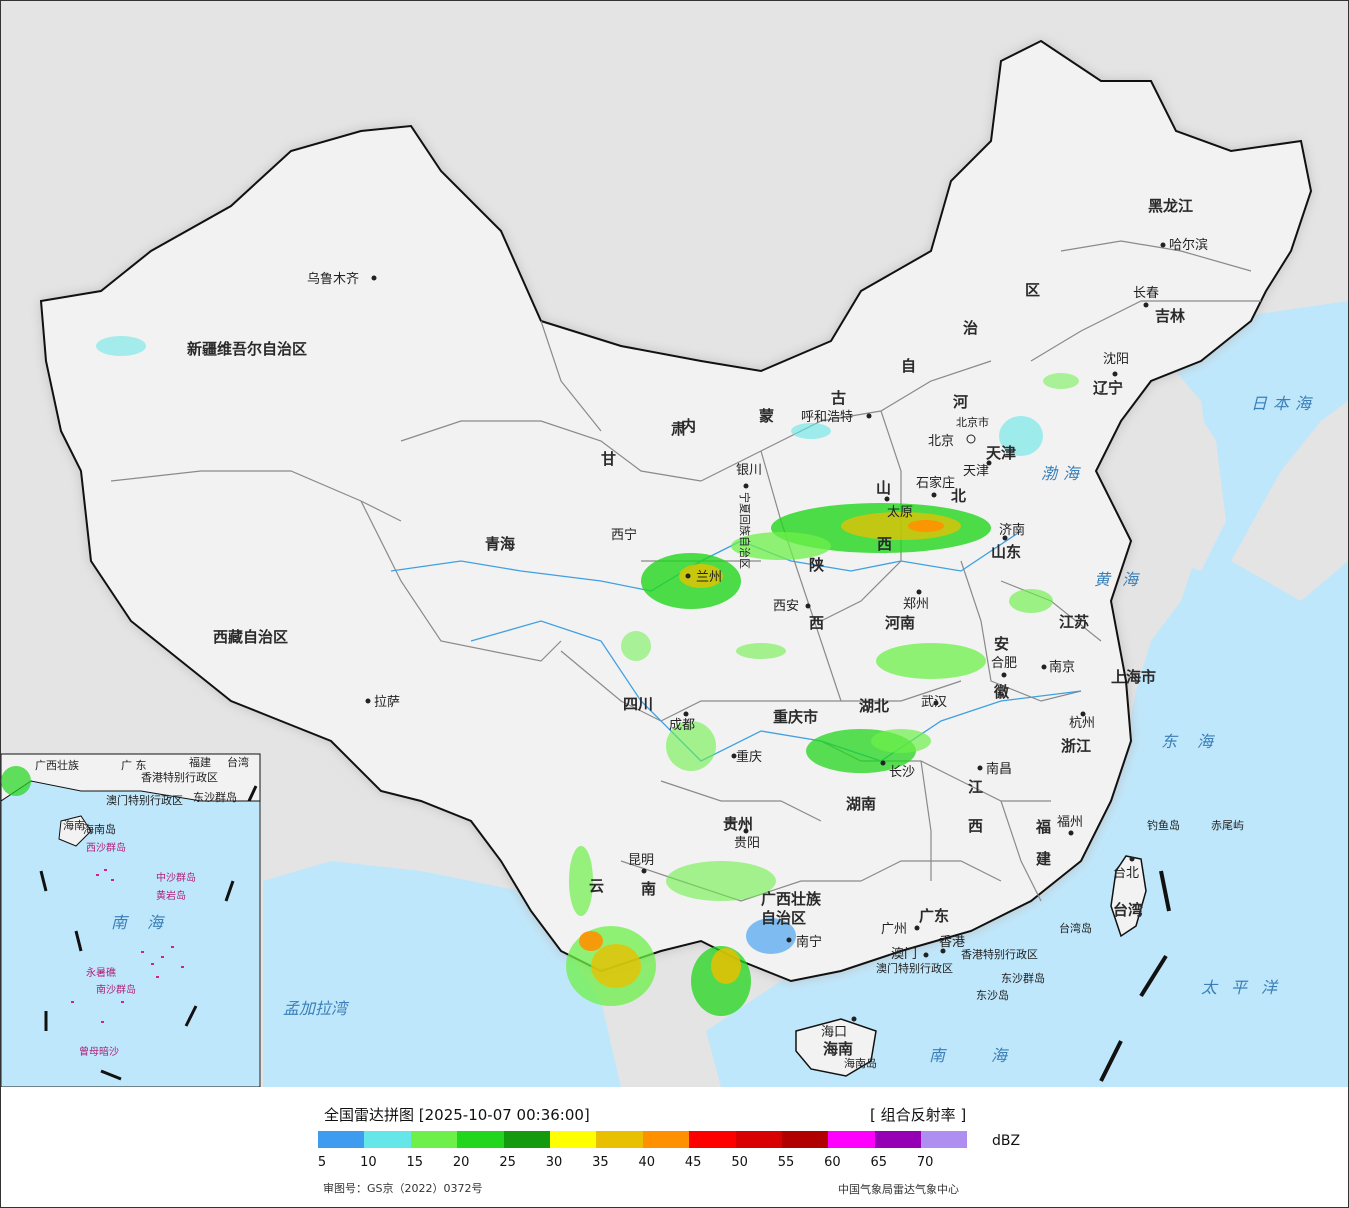 The width and height of the screenshot is (1349, 1208). Describe the element at coordinates (766, 416) in the screenshot. I see `svg-text: 蒙` at that location.